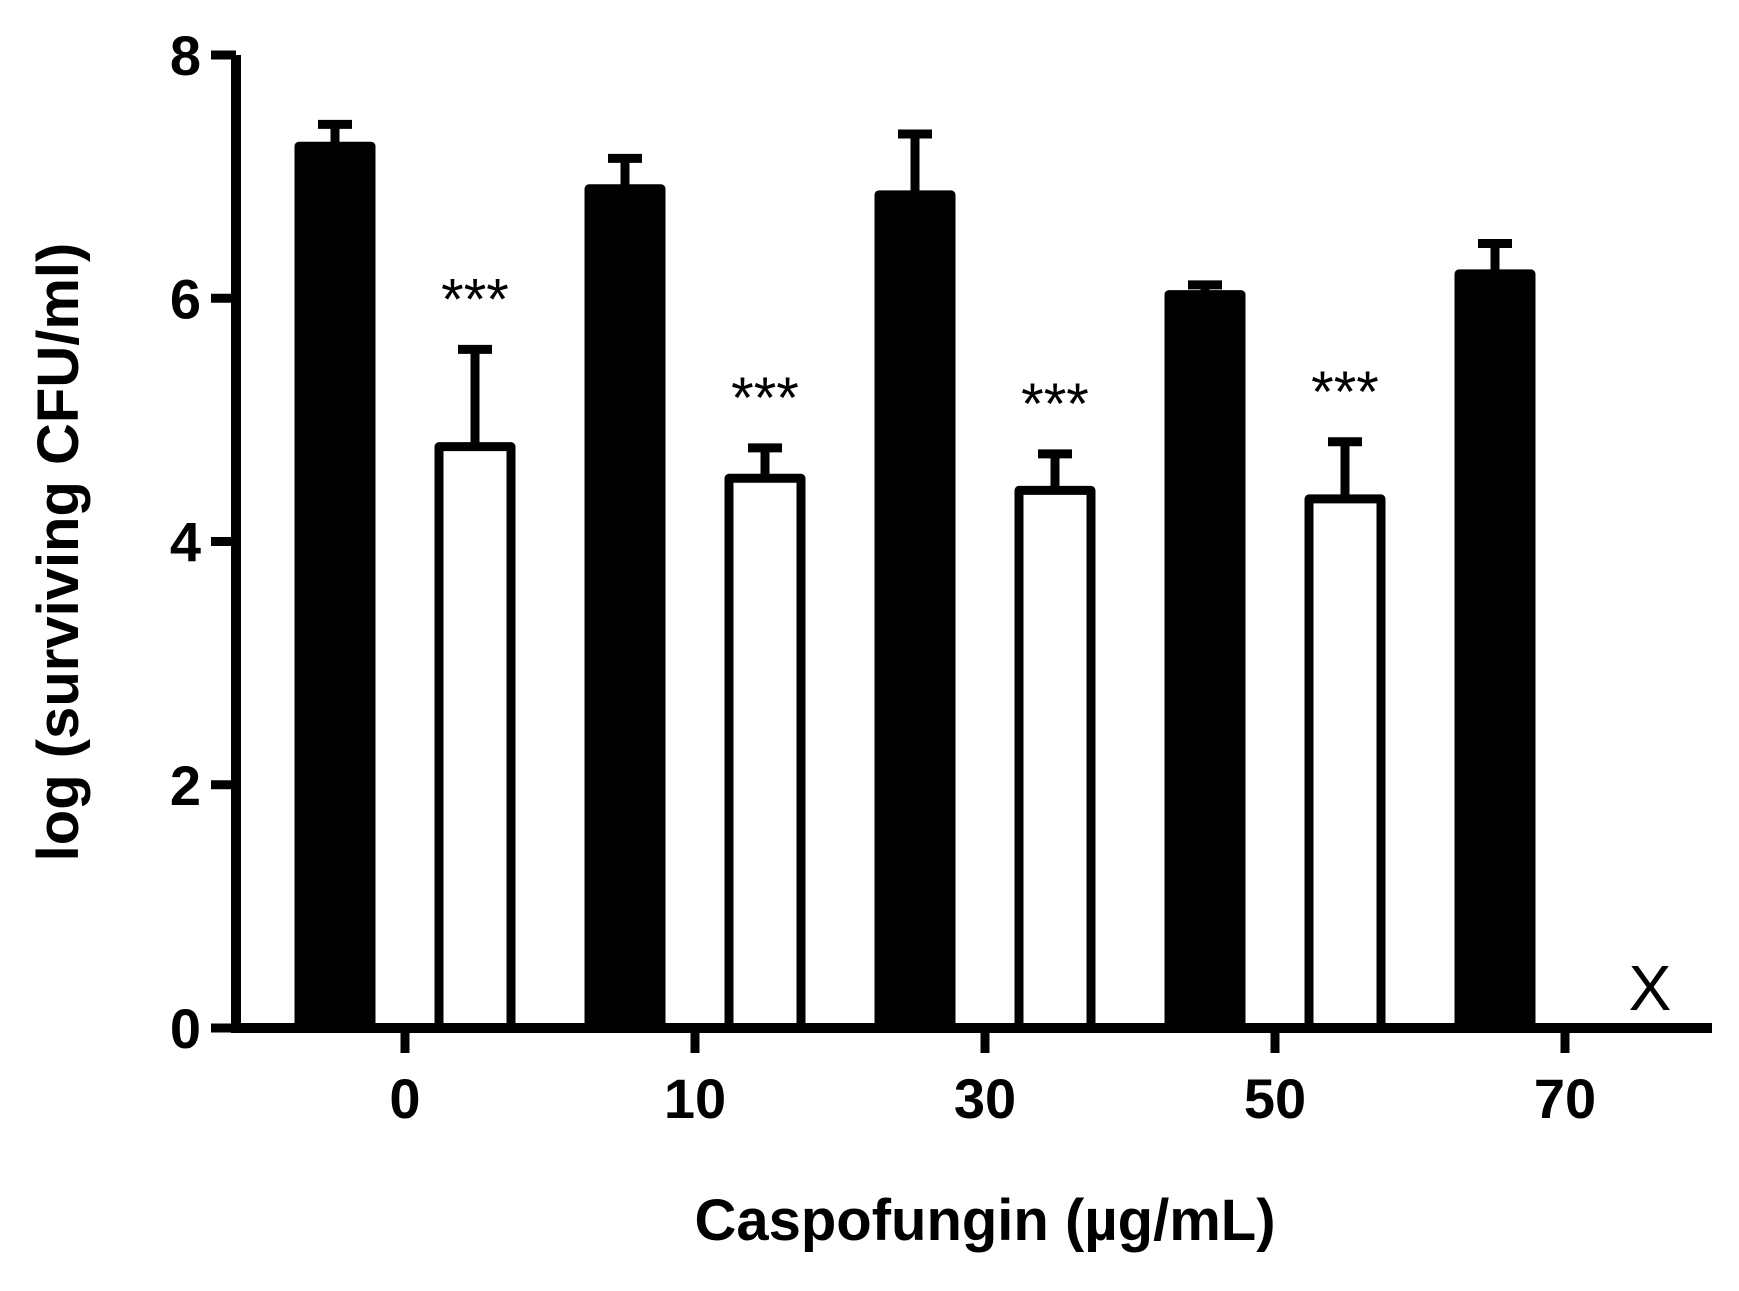  I want to click on significance-label-30: ***, so click(1055, 404).